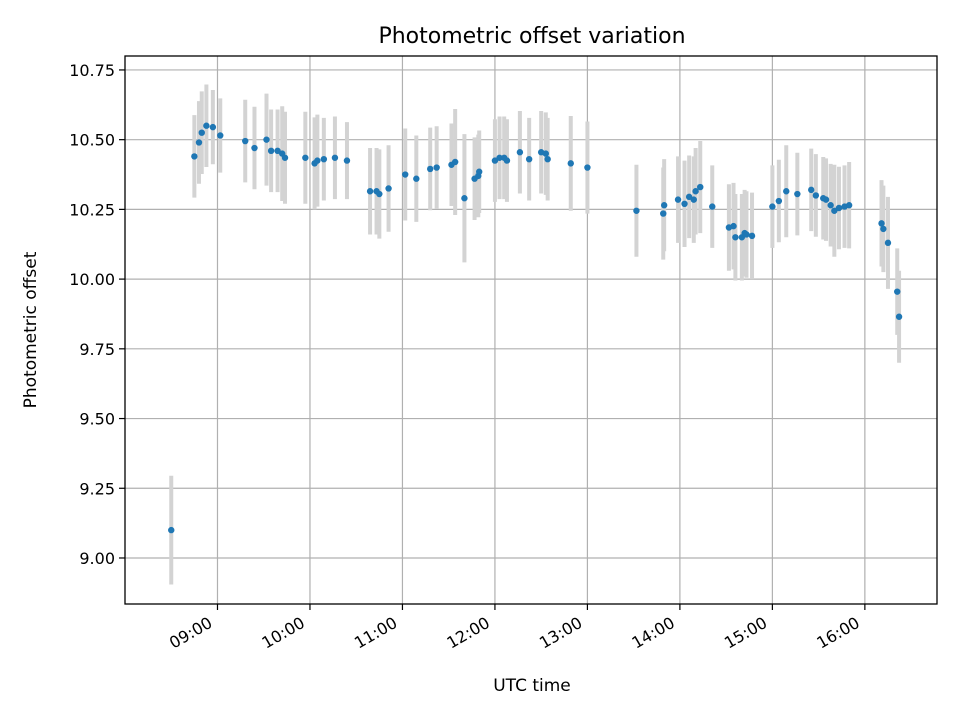 The image size is (960, 720). I want to click on y-tick-label: 9.75, so click(97, 349).